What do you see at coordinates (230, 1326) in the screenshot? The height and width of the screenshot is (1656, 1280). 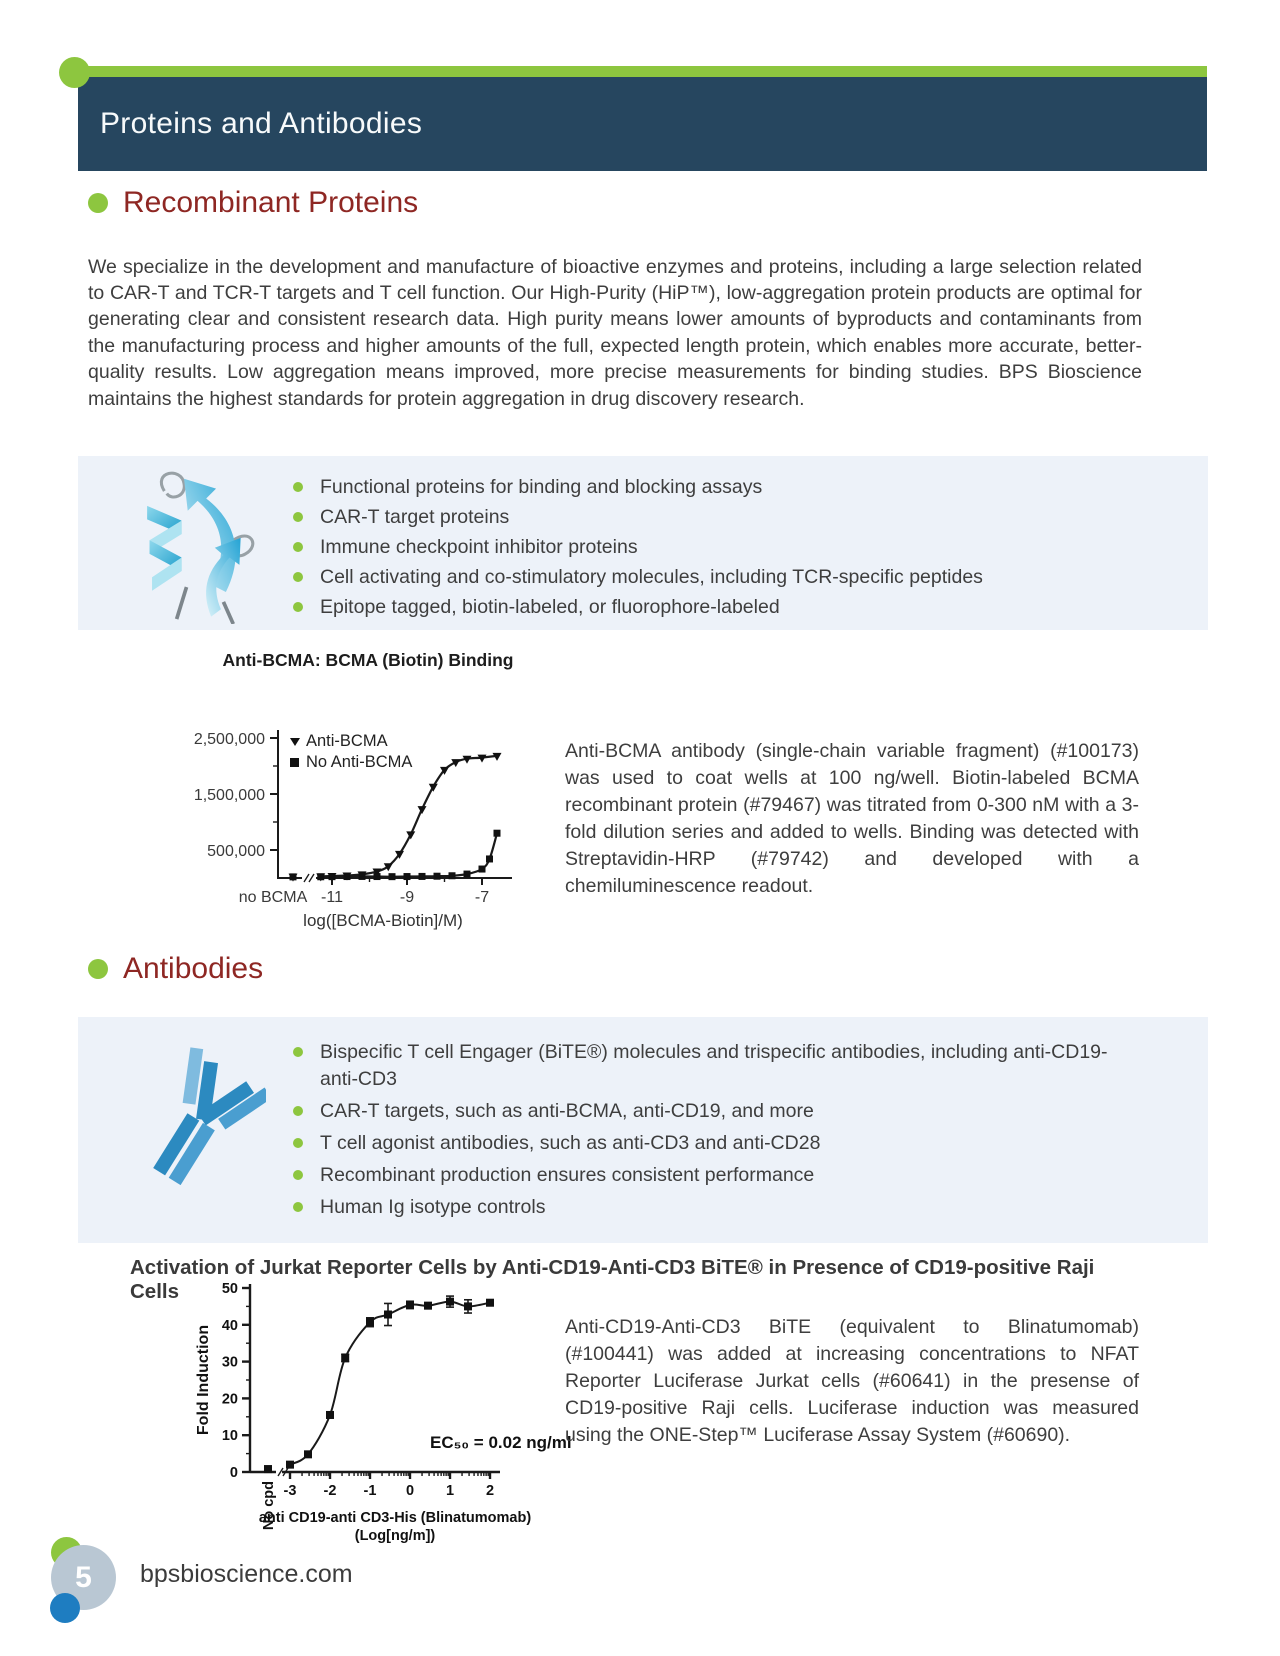 I see `svg-text: 40` at bounding box center [230, 1326].